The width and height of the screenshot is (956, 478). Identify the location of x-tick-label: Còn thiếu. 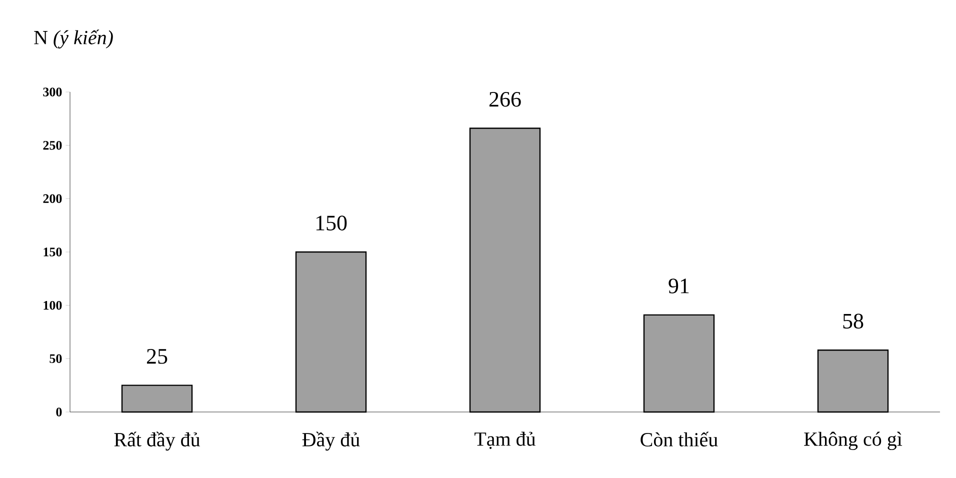
(679, 439).